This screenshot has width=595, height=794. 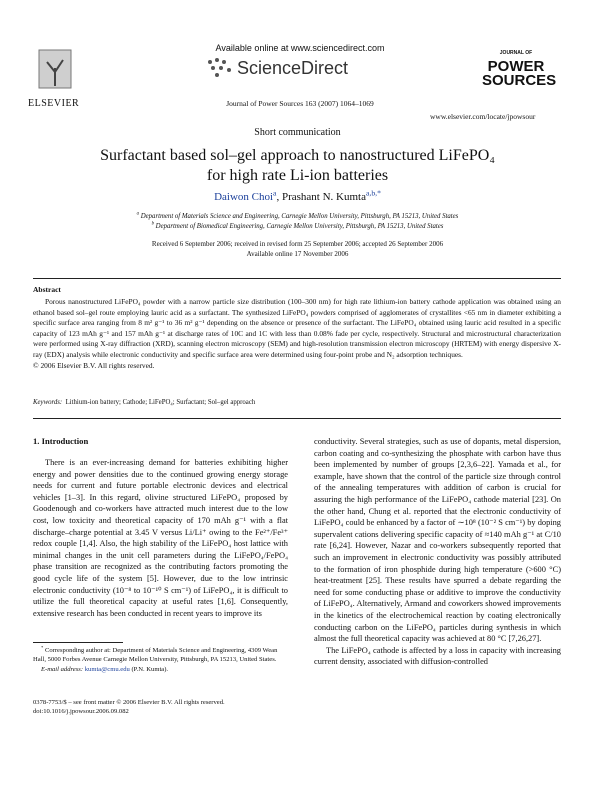 What do you see at coordinates (152, 224) in the screenshot?
I see `aff-mark: b` at bounding box center [152, 224].